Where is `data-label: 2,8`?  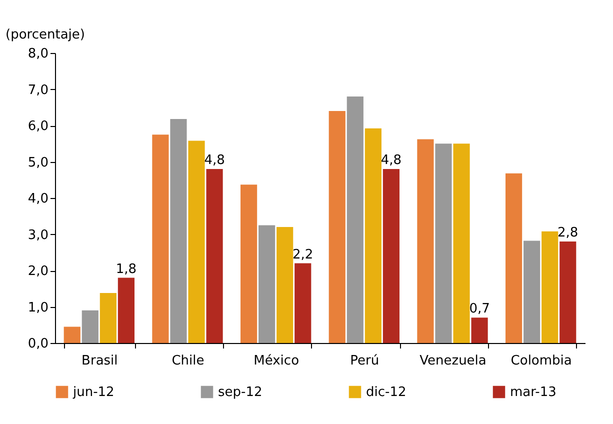 data-label: 2,8 is located at coordinates (568, 233).